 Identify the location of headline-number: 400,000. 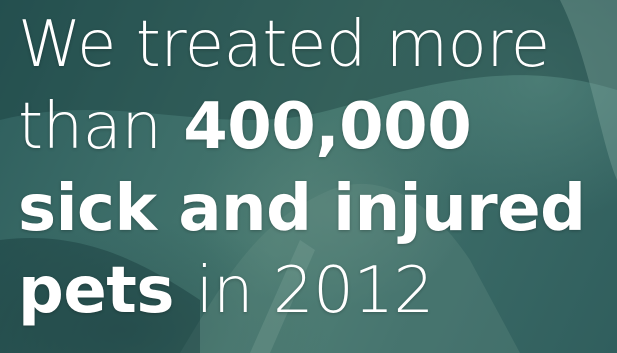
(327, 127).